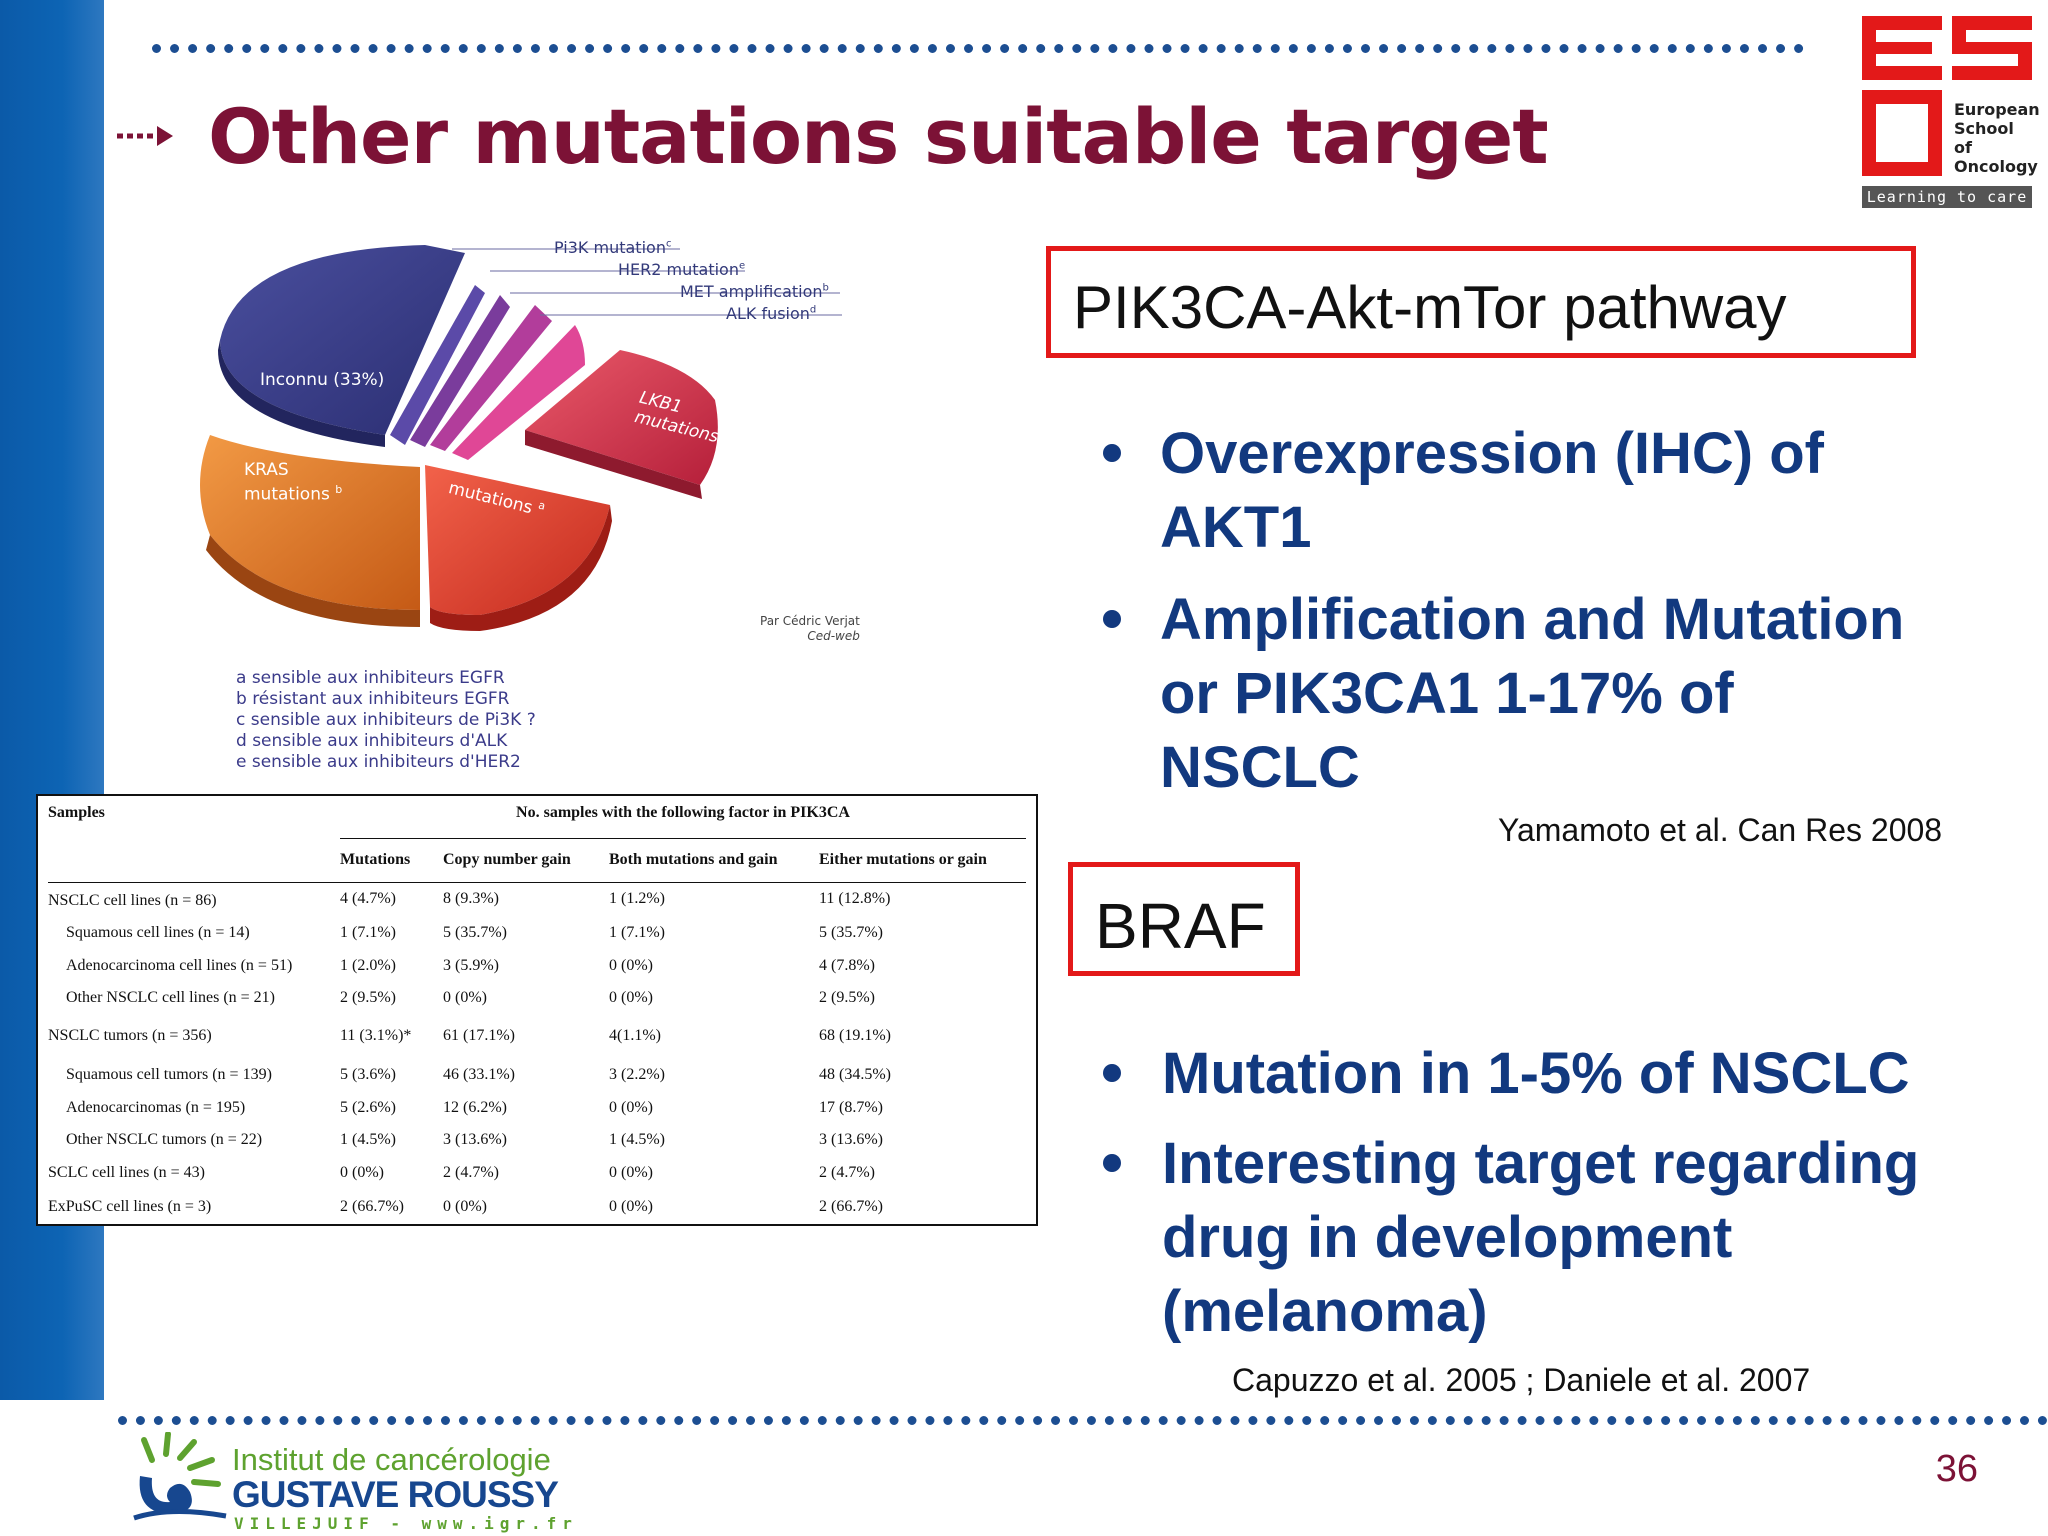 The width and height of the screenshot is (2048, 1536). I want to click on table-cell: 1 (2.0%), so click(368, 965).